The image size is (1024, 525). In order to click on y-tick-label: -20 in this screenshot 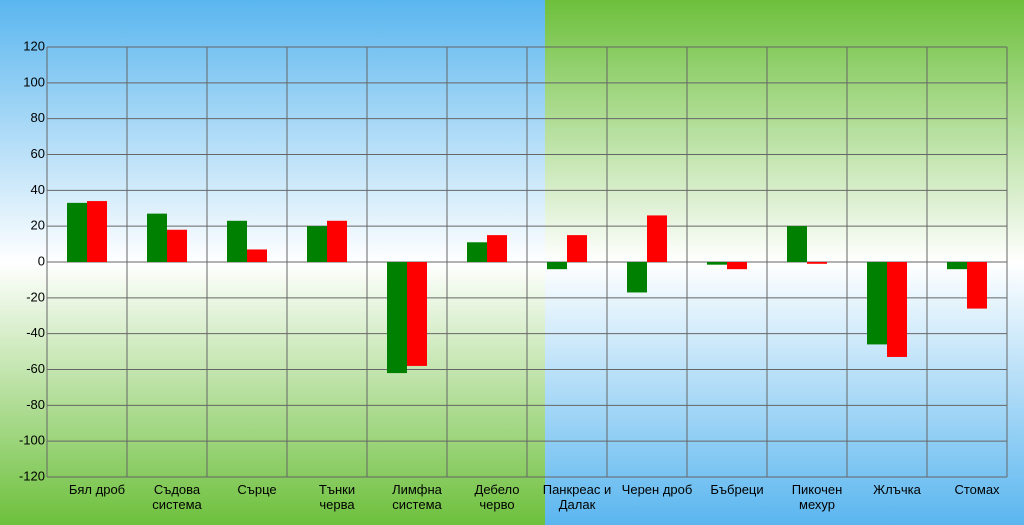, I will do `click(35, 296)`.